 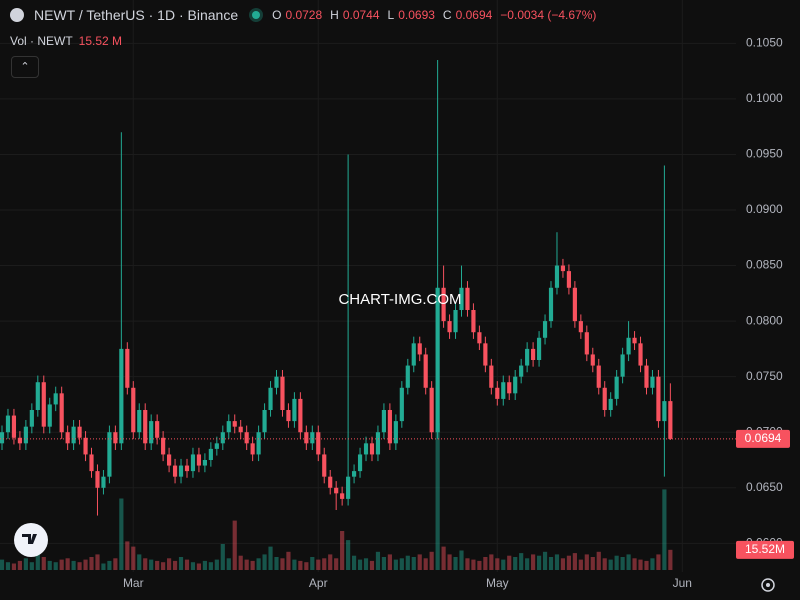 I want to click on collapse-button: ⌃, so click(x=25, y=67).